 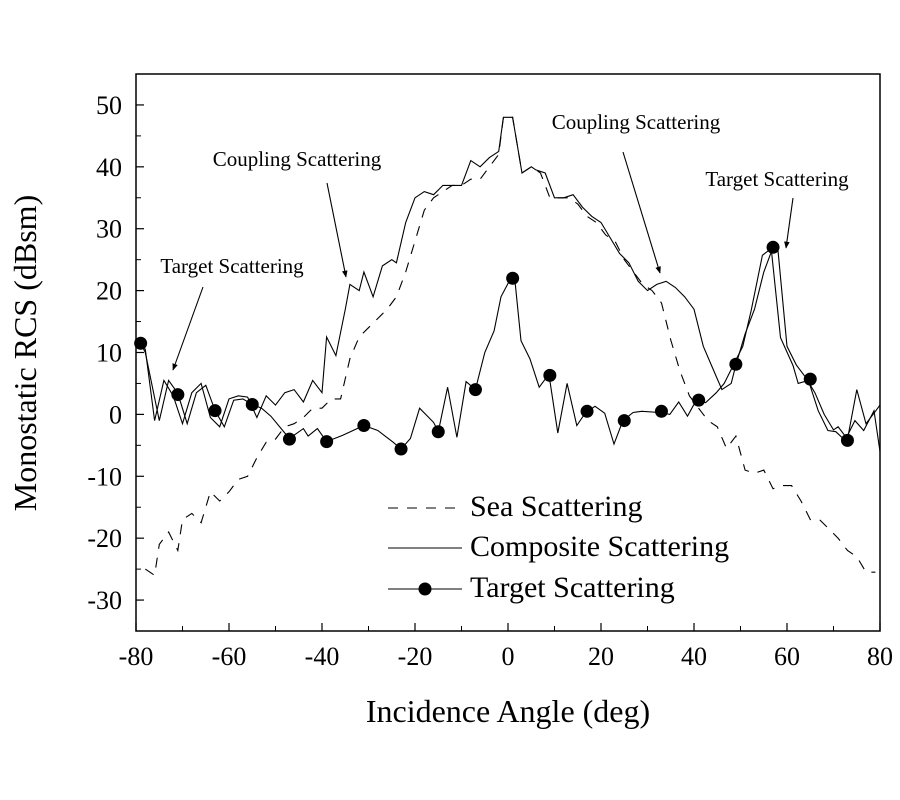 I want to click on x-tick-label: -80, so click(x=136, y=656).